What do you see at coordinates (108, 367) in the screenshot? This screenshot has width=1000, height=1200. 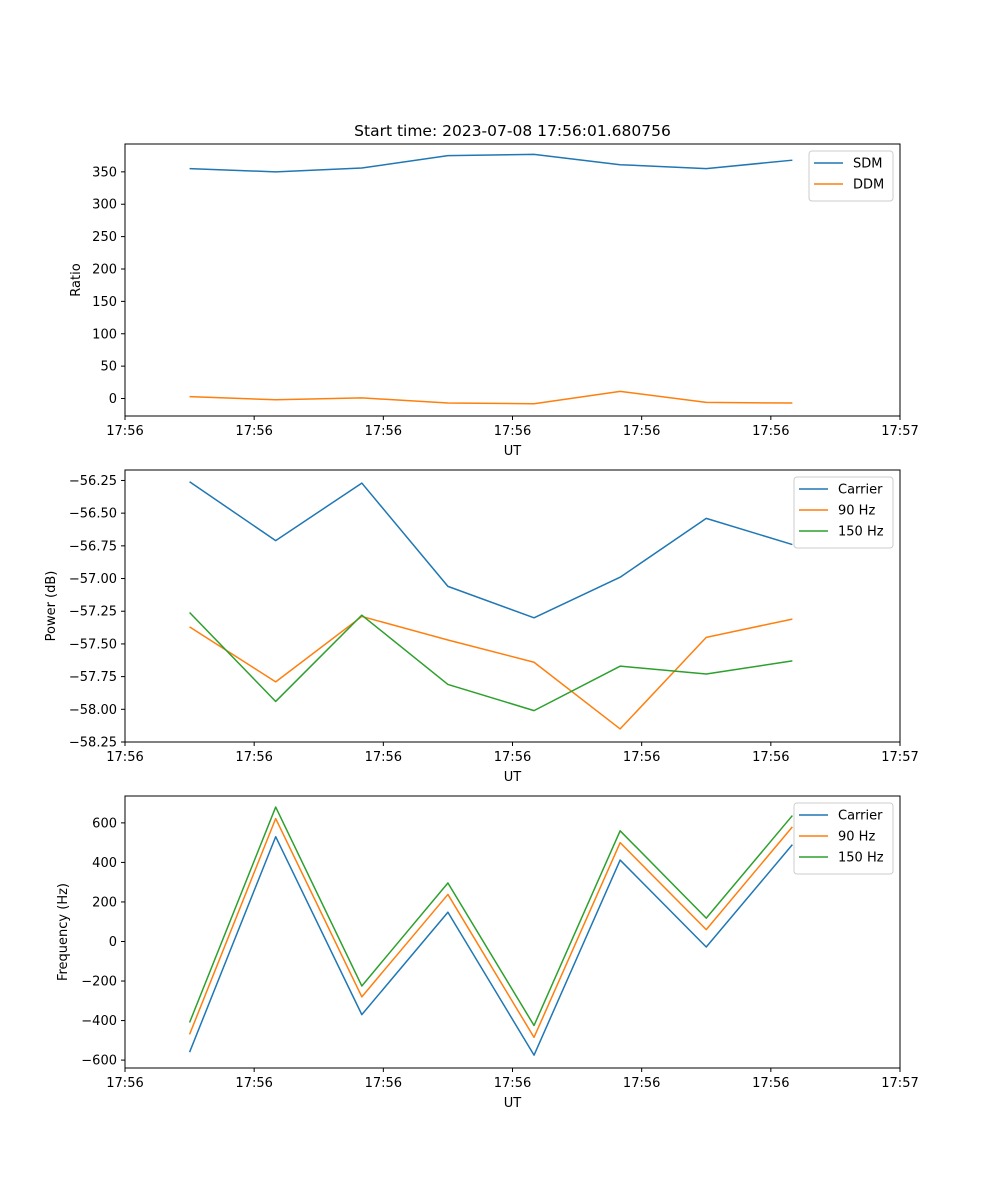 I see `ratio-chart-y-tick-label: 50` at bounding box center [108, 367].